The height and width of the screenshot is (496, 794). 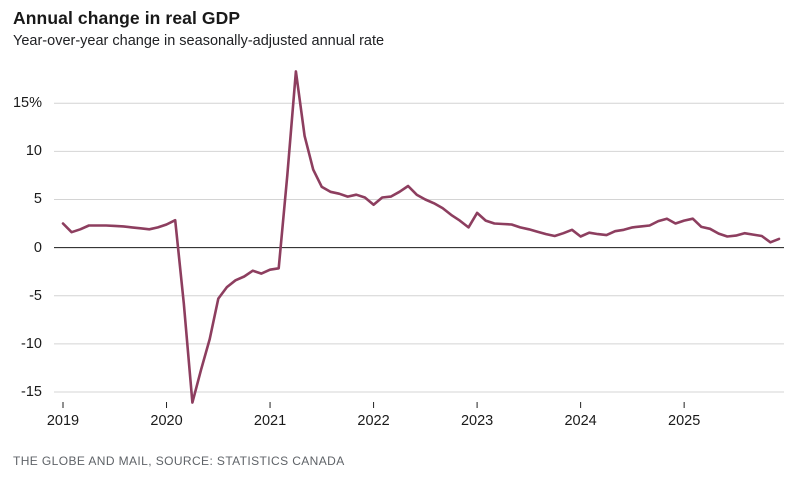 What do you see at coordinates (63, 421) in the screenshot?
I see `x-axis-label: 2019` at bounding box center [63, 421].